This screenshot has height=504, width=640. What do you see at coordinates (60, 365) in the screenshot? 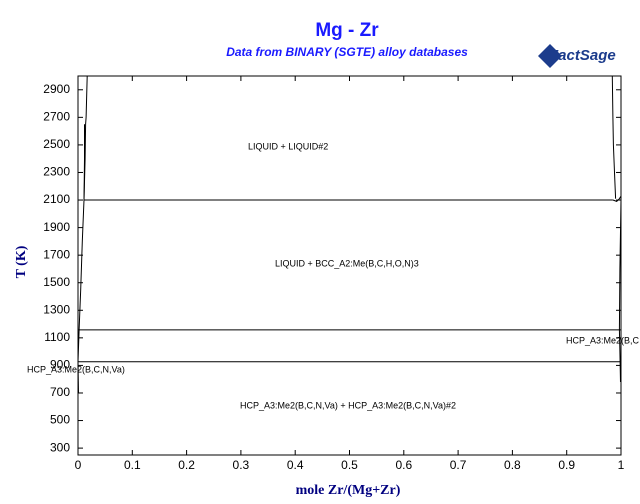
I see `y-tick-label: 900` at bounding box center [60, 365].